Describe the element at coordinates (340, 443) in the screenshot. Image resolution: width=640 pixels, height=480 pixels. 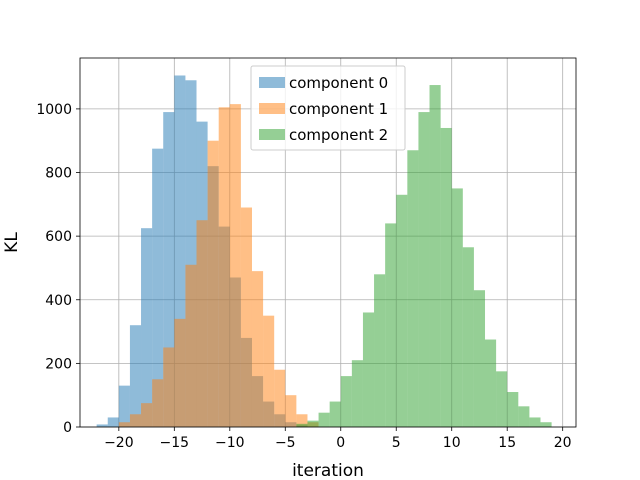
I see `x-tick-label: 0` at that location.